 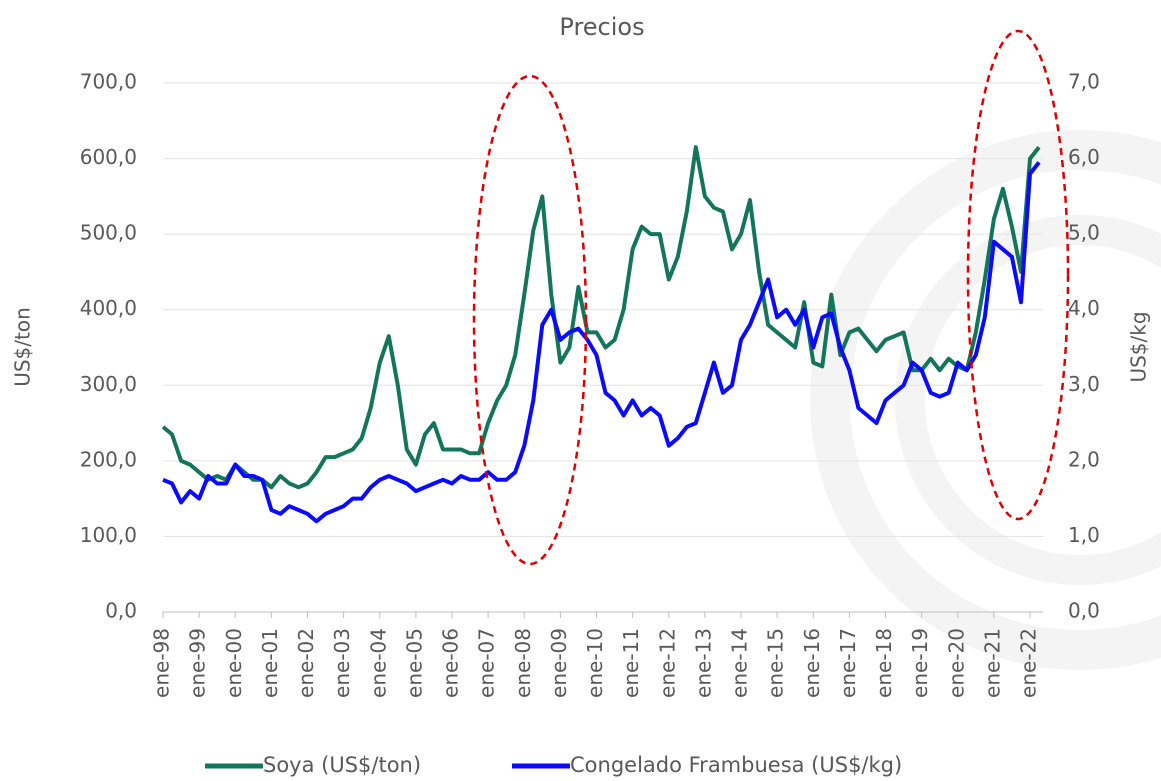 What do you see at coordinates (601, 27) in the screenshot?
I see `chart-title: Precios` at bounding box center [601, 27].